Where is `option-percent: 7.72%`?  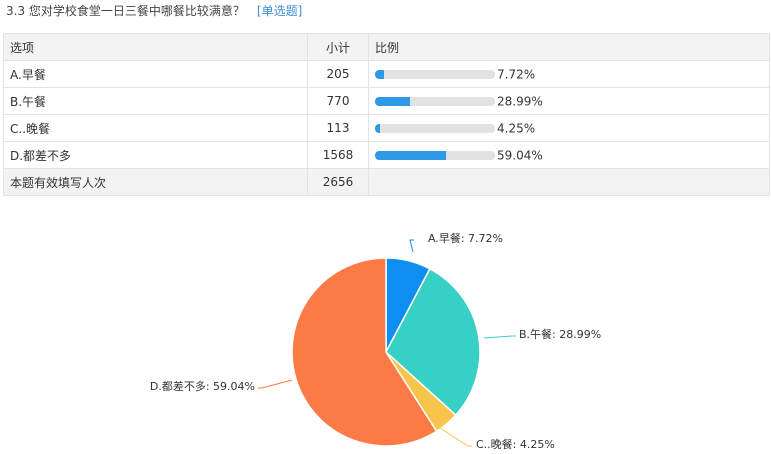 option-percent: 7.72% is located at coordinates (516, 74).